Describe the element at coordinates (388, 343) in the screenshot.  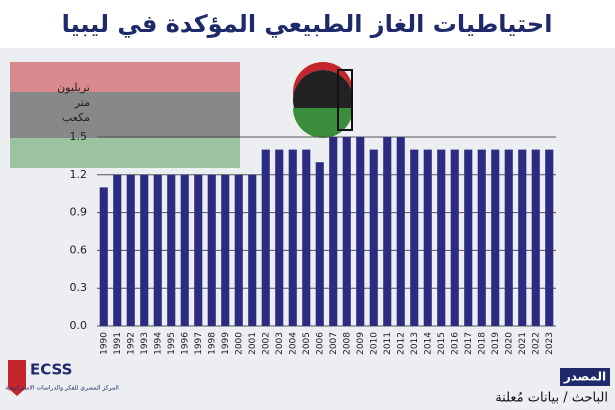
I see `x-tick-label: 2011` at that location.